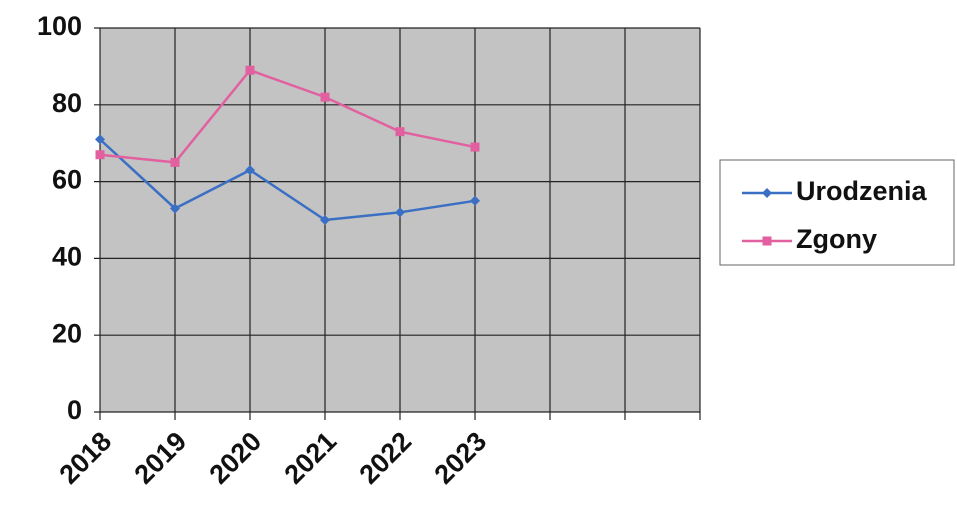  What do you see at coordinates (67, 333) in the screenshot?
I see `y-tick-label: 20` at bounding box center [67, 333].